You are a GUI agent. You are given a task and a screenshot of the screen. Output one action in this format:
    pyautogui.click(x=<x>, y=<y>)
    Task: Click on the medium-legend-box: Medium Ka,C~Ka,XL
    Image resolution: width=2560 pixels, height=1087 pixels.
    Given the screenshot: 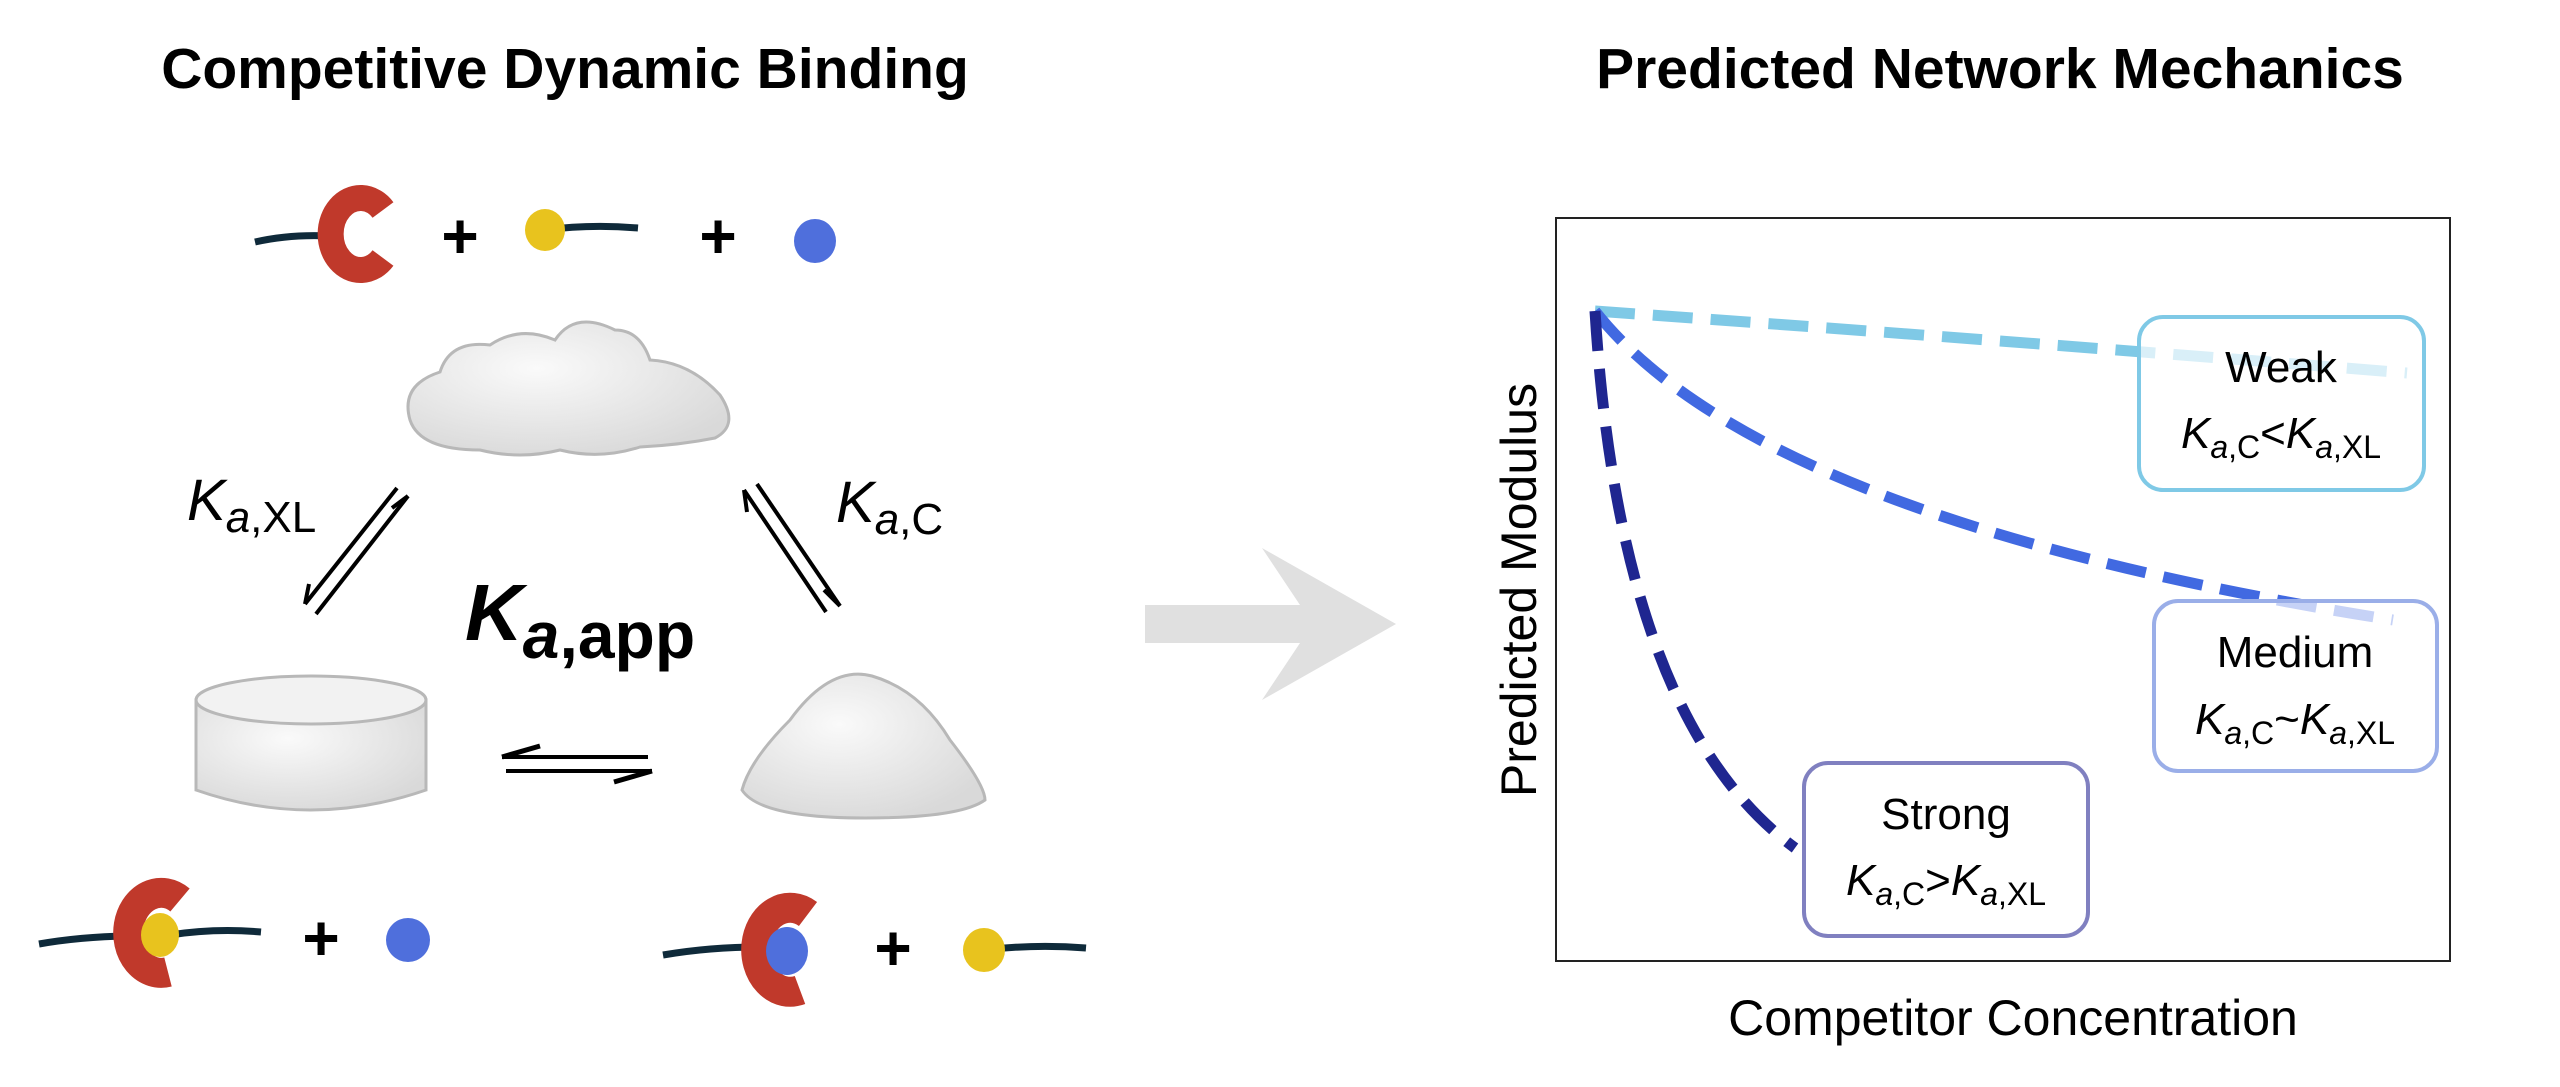 What is the action you would take?
    pyautogui.click(x=2295, y=686)
    